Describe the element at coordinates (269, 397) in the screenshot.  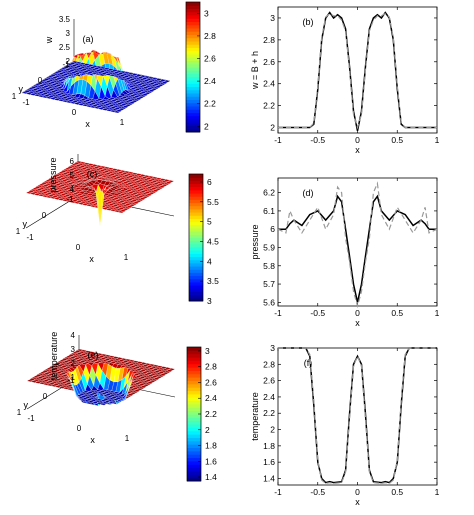
I see `y-tick-label: 2.4` at that location.